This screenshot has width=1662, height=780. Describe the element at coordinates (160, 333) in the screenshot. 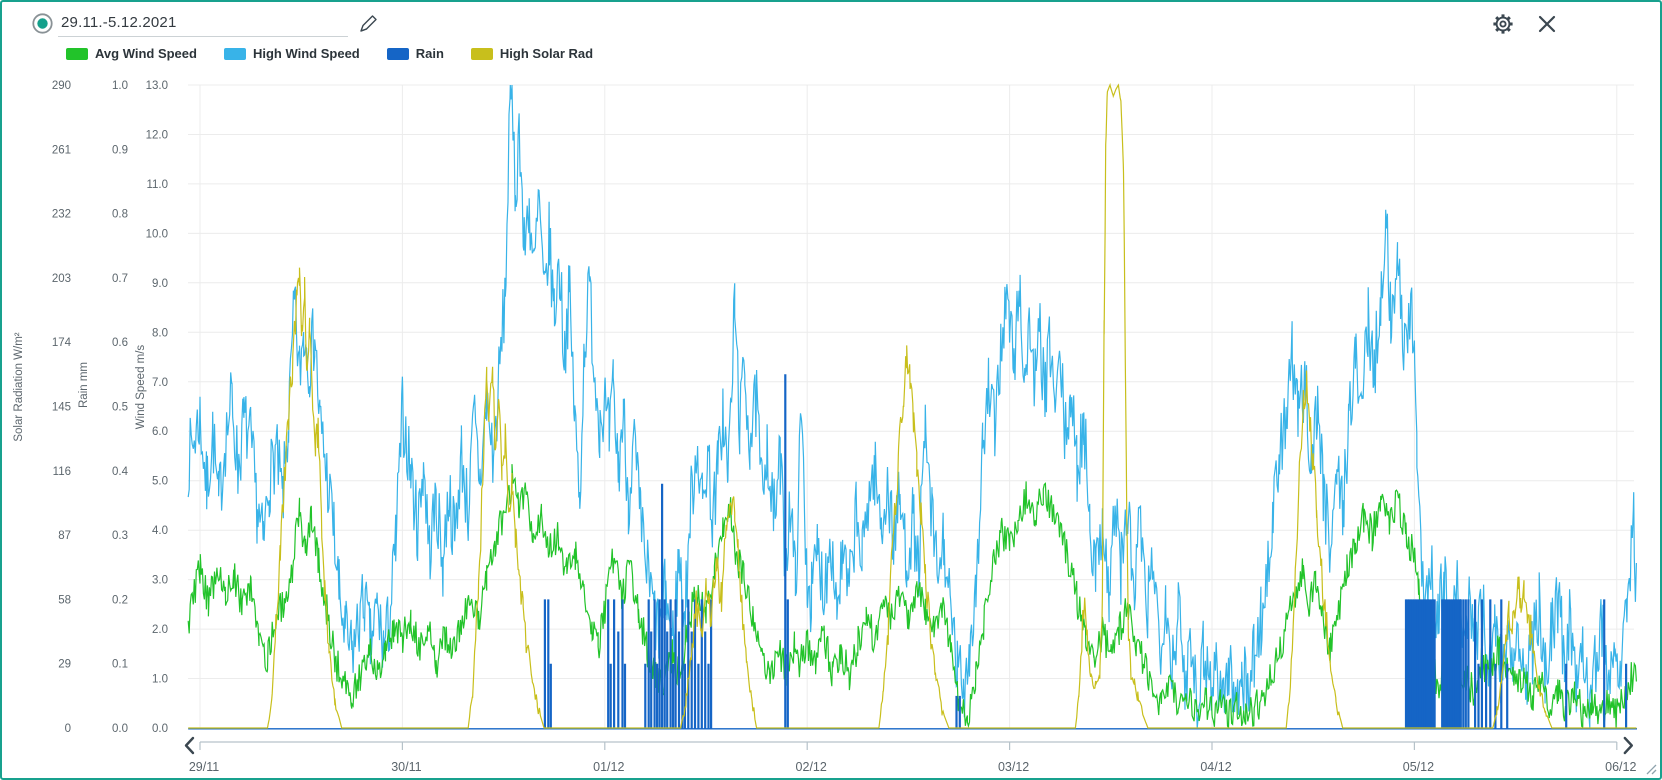

I see `y-tick-label: 8.0` at that location.